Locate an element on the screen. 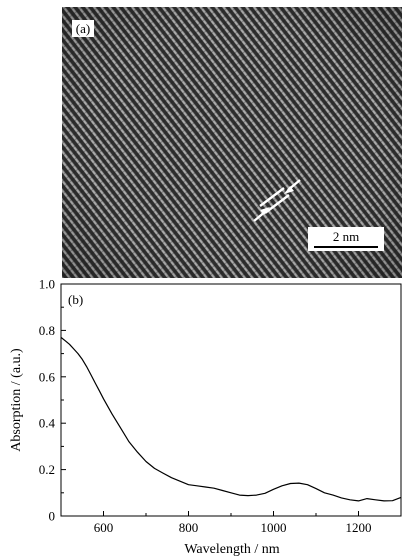 The image size is (416, 558). x-tick-label: 800 is located at coordinates (189, 527).